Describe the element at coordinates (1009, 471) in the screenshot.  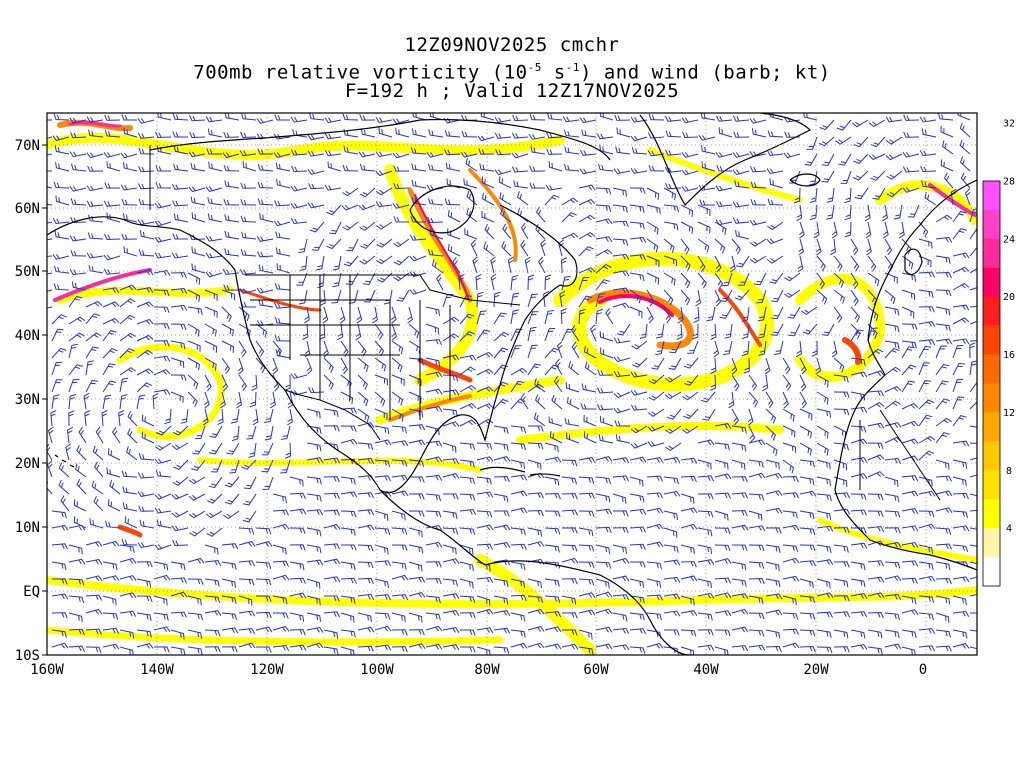
I see `colorbar-label: 8` at that location.